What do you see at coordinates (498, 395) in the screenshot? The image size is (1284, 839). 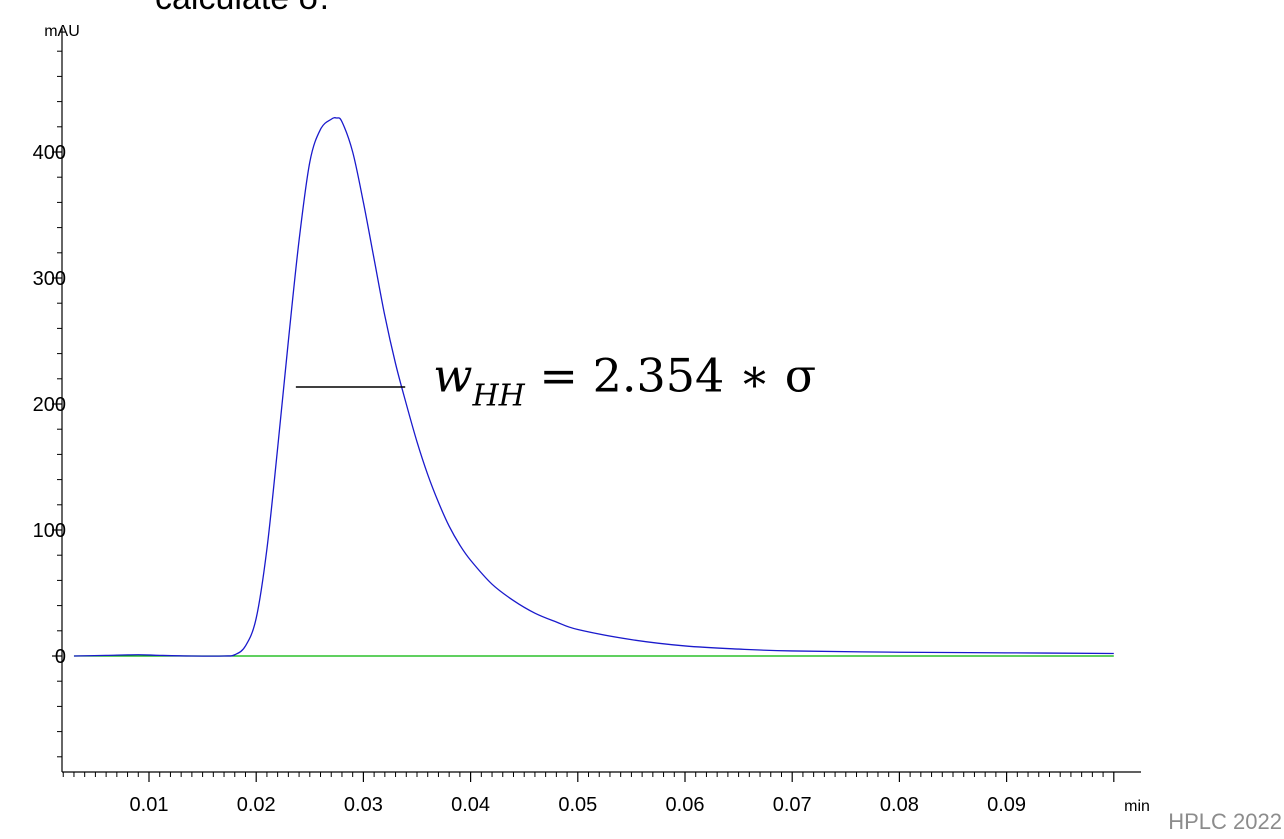 I see `formula-subscript: HH` at bounding box center [498, 395].